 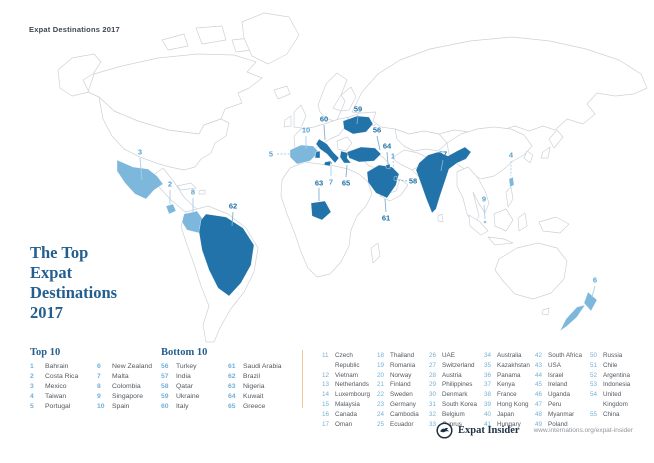 I want to click on list-item-country: Greece, so click(x=254, y=406).